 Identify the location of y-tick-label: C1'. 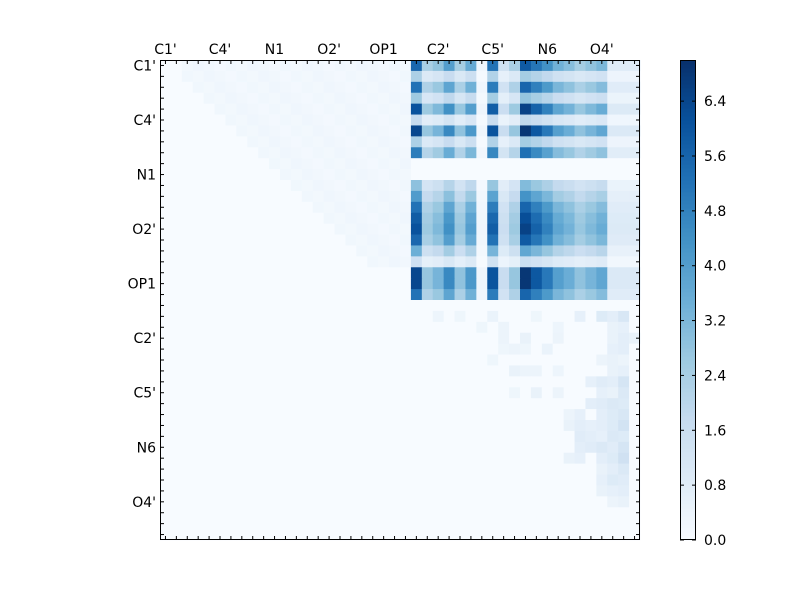
(144, 67).